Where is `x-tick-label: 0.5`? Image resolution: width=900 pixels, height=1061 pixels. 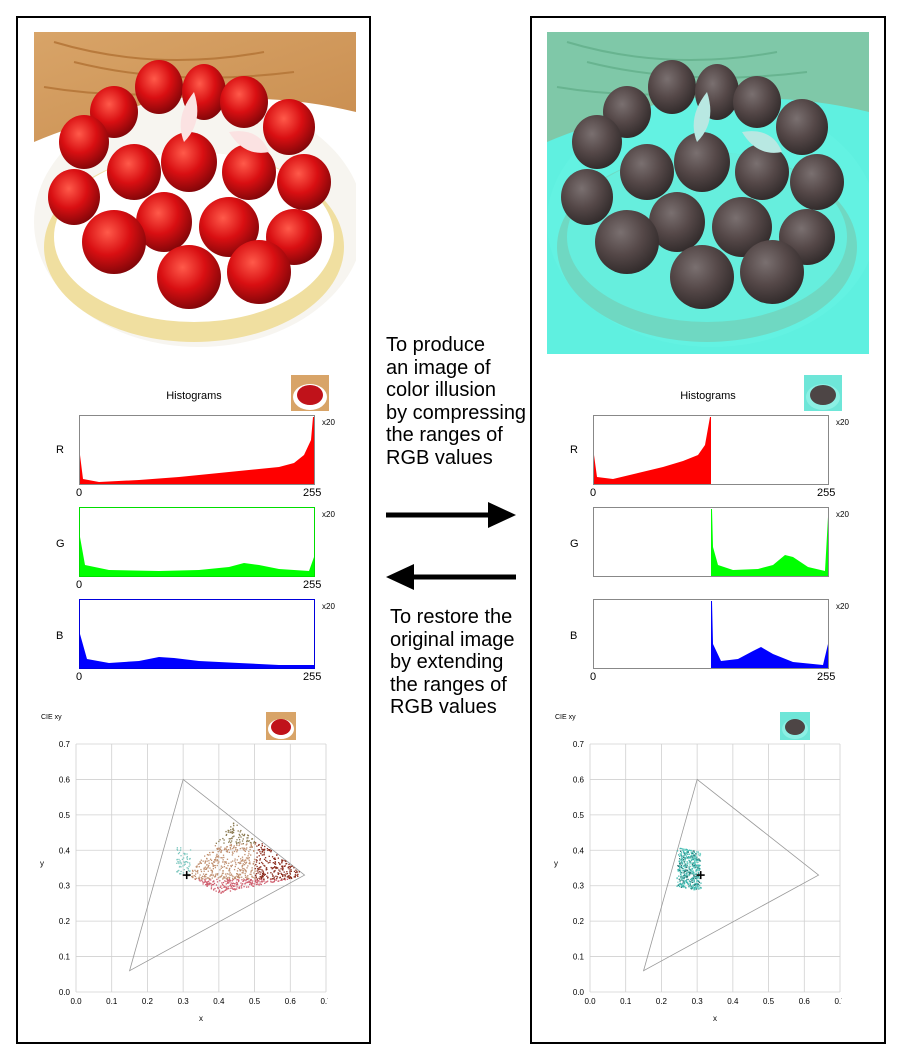
x-tick-label: 0.5 is located at coordinates (769, 1001).